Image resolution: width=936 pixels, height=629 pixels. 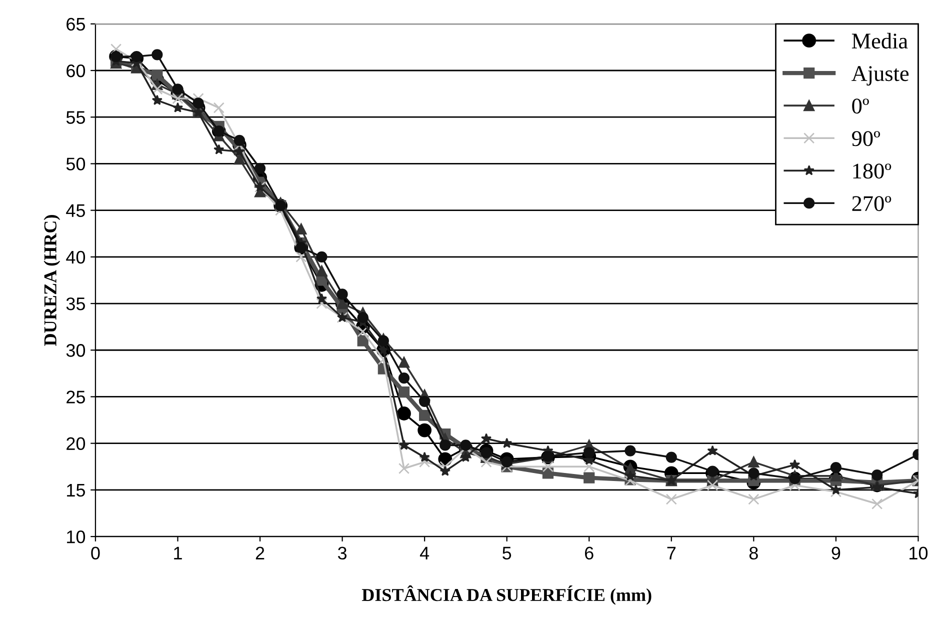 What do you see at coordinates (880, 40) in the screenshot?
I see `legend-label: Media` at bounding box center [880, 40].